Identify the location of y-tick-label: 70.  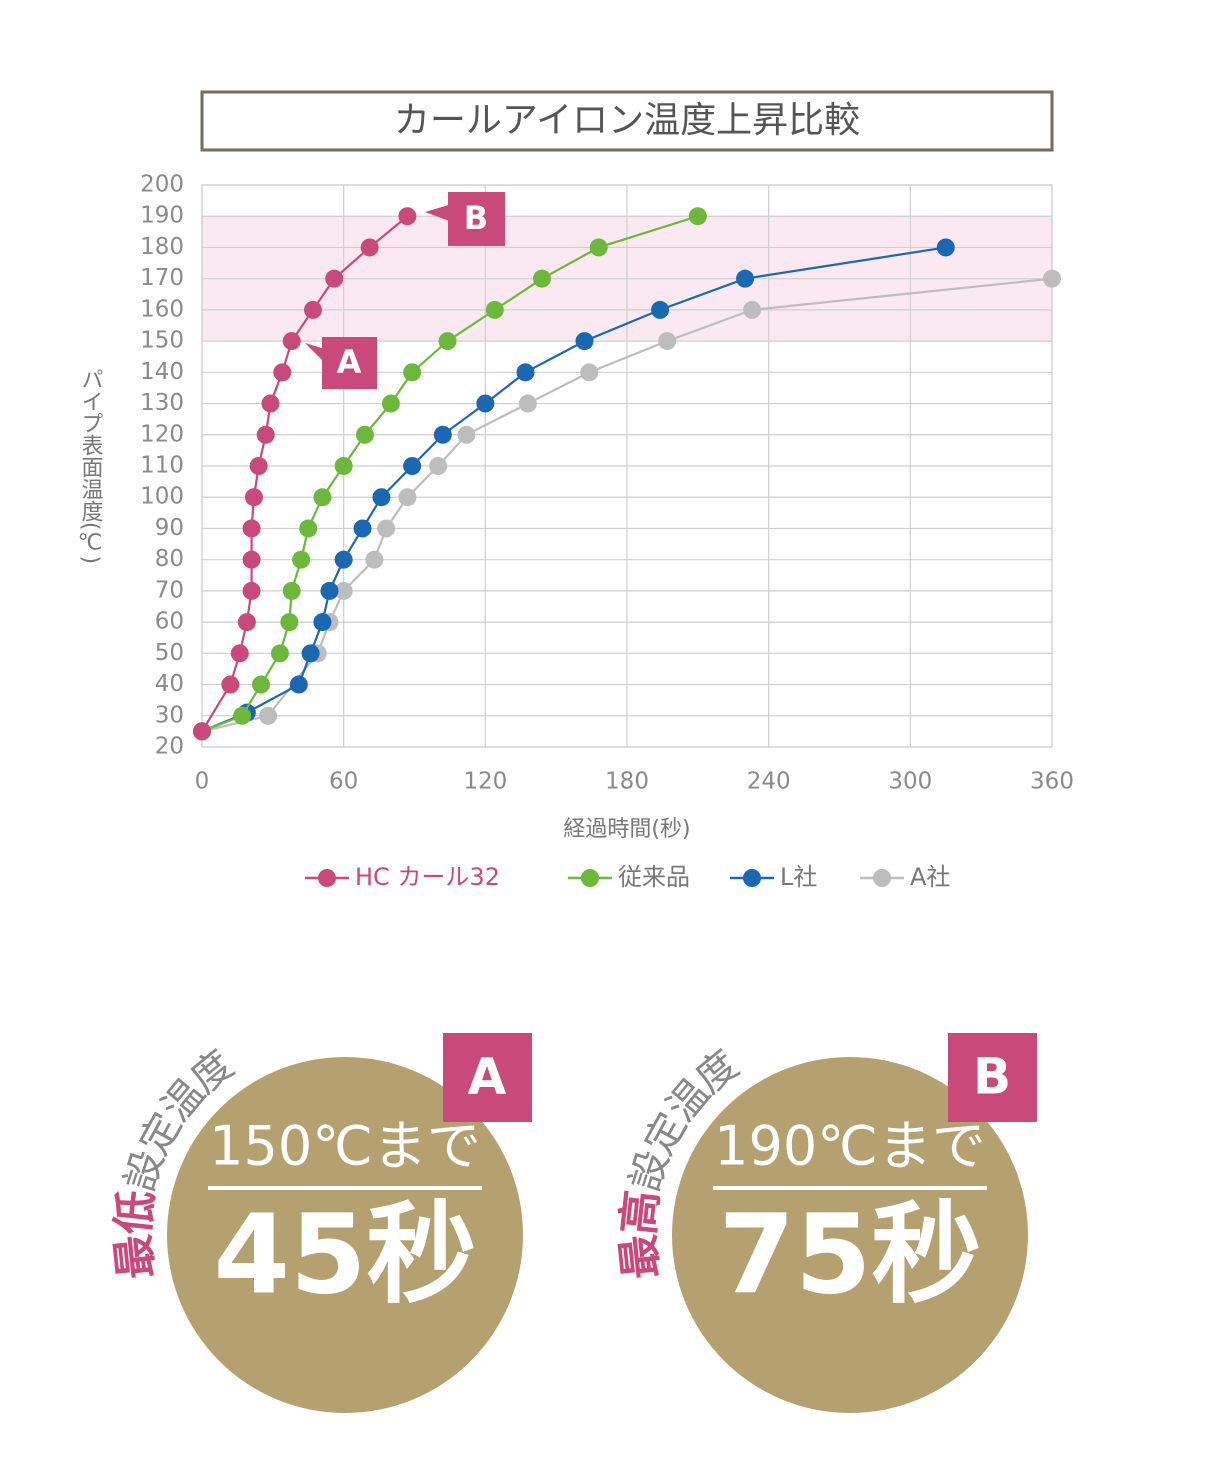
(169, 590).